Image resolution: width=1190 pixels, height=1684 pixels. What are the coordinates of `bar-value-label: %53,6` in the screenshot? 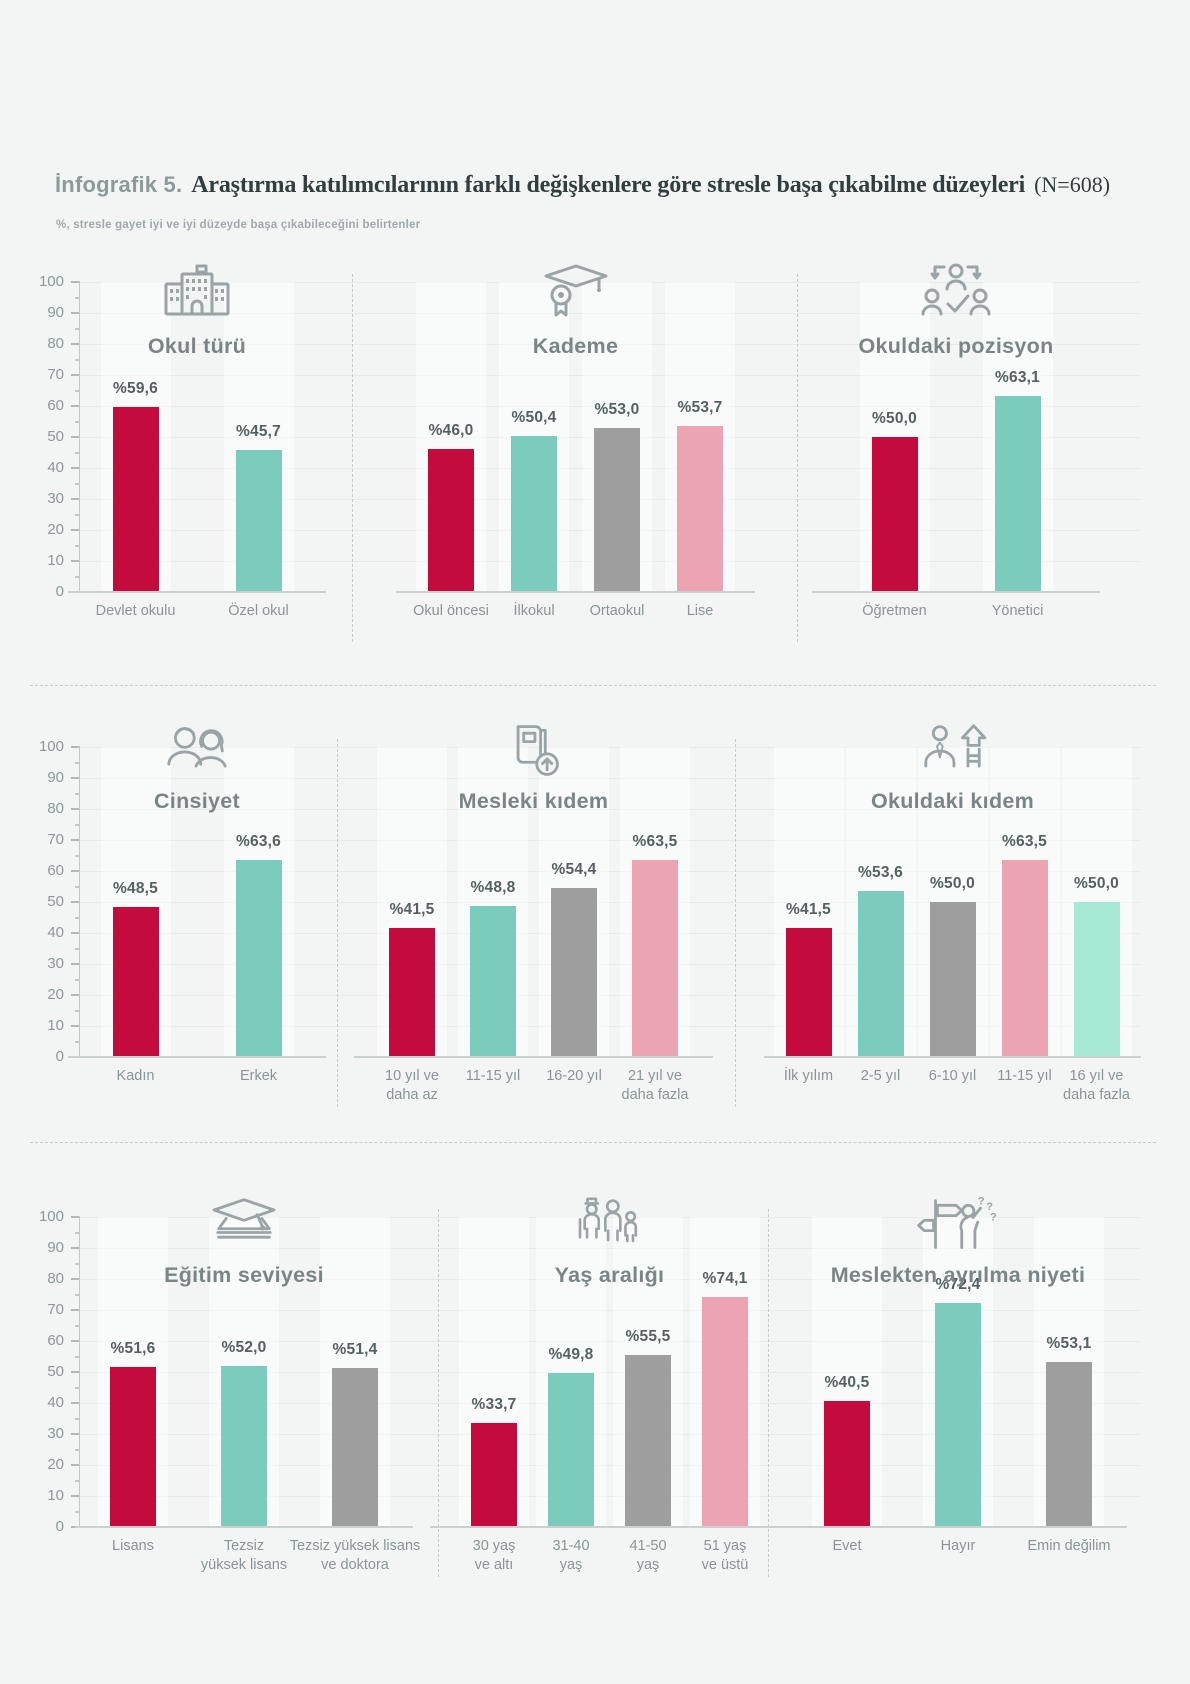 It's located at (880, 872).